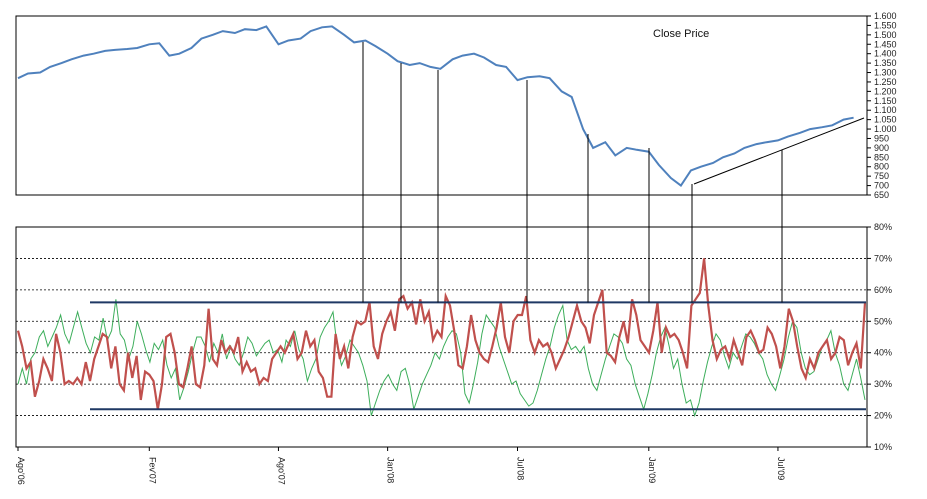 The image size is (927, 499). Describe the element at coordinates (885, 73) in the screenshot. I see `price-y-tick-label: 1.300` at that location.